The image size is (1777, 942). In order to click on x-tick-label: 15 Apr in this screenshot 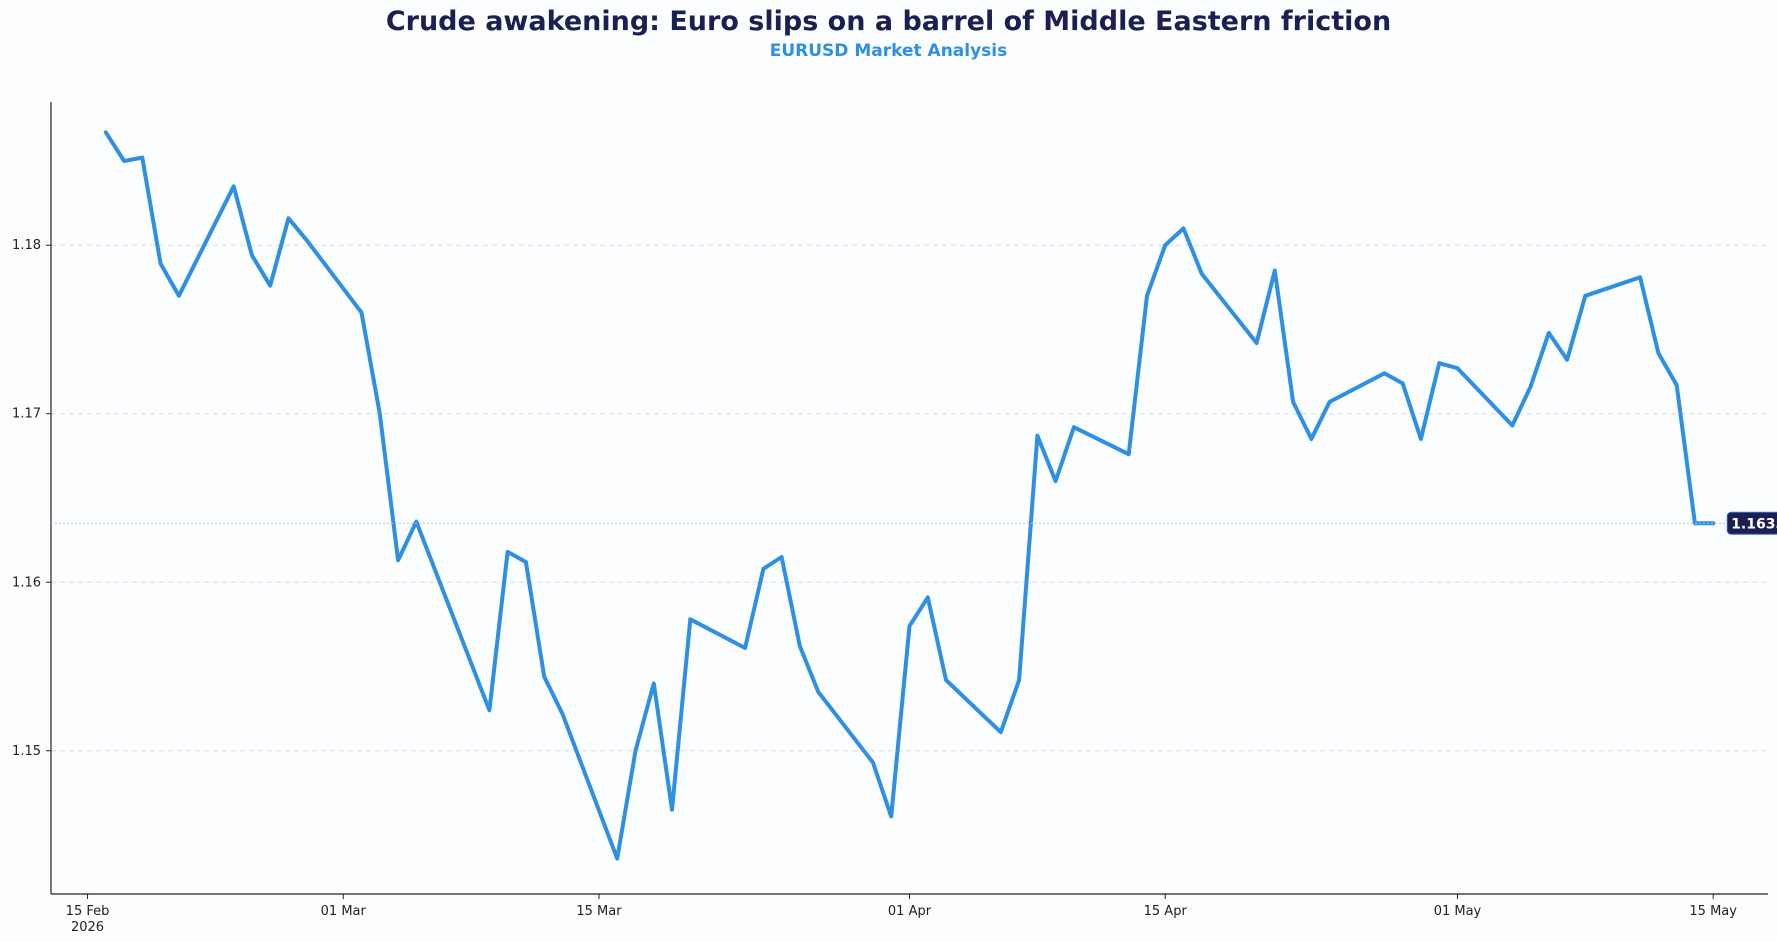, I will do `click(1166, 911)`.